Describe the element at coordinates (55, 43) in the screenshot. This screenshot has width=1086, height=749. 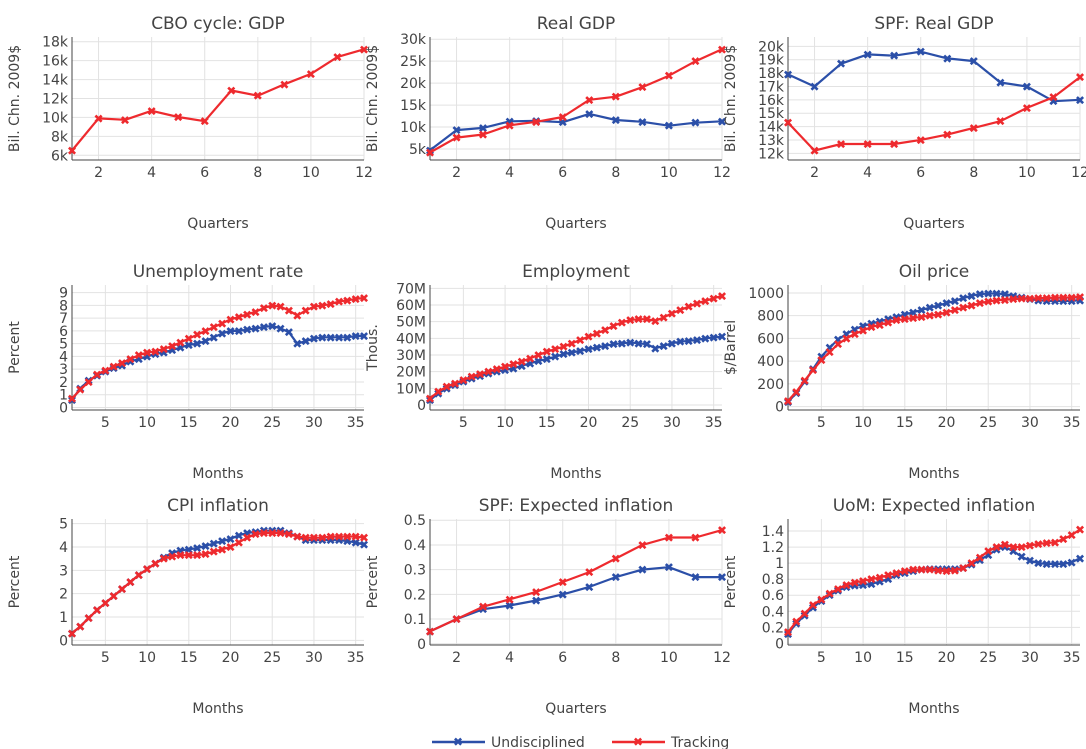
I see `y-tick-label: 18k` at that location.